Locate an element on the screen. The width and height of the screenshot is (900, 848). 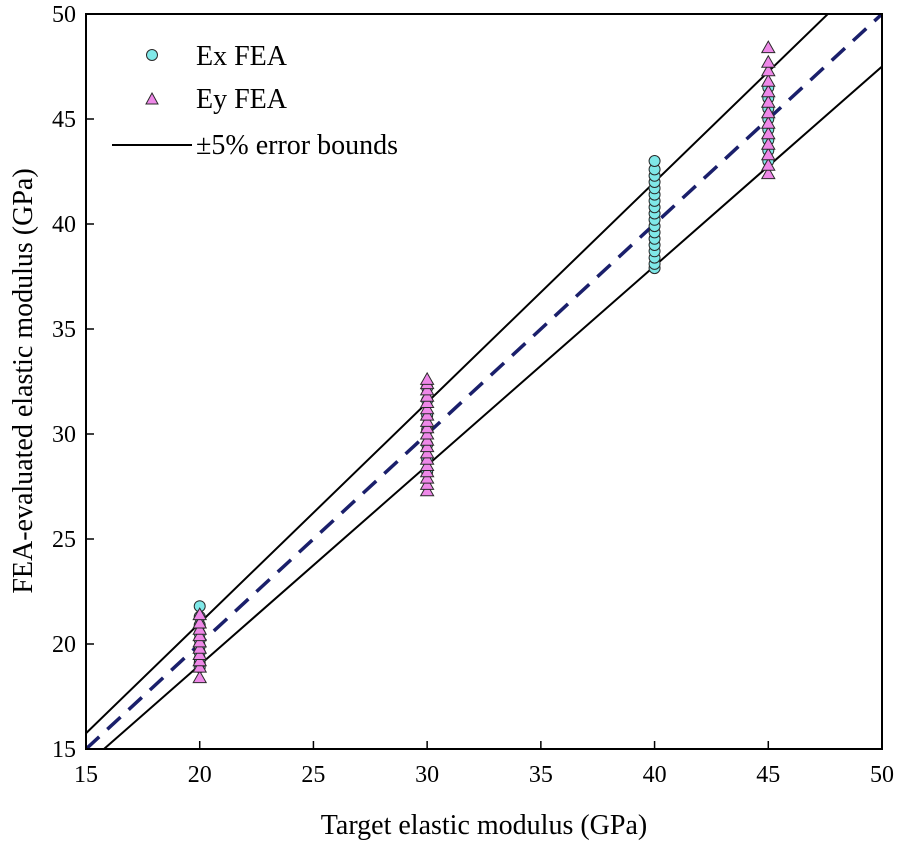
x-tick-label-4: 35 is located at coordinates (541, 775).